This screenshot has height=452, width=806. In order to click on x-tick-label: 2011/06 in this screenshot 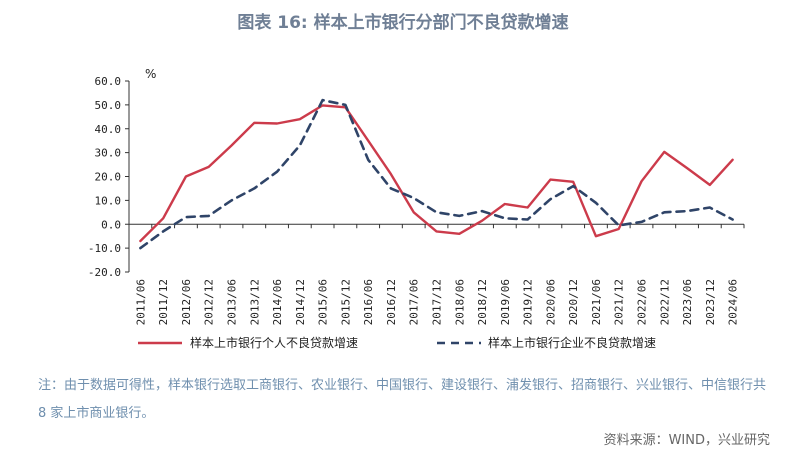, I will do `click(140, 302)`.